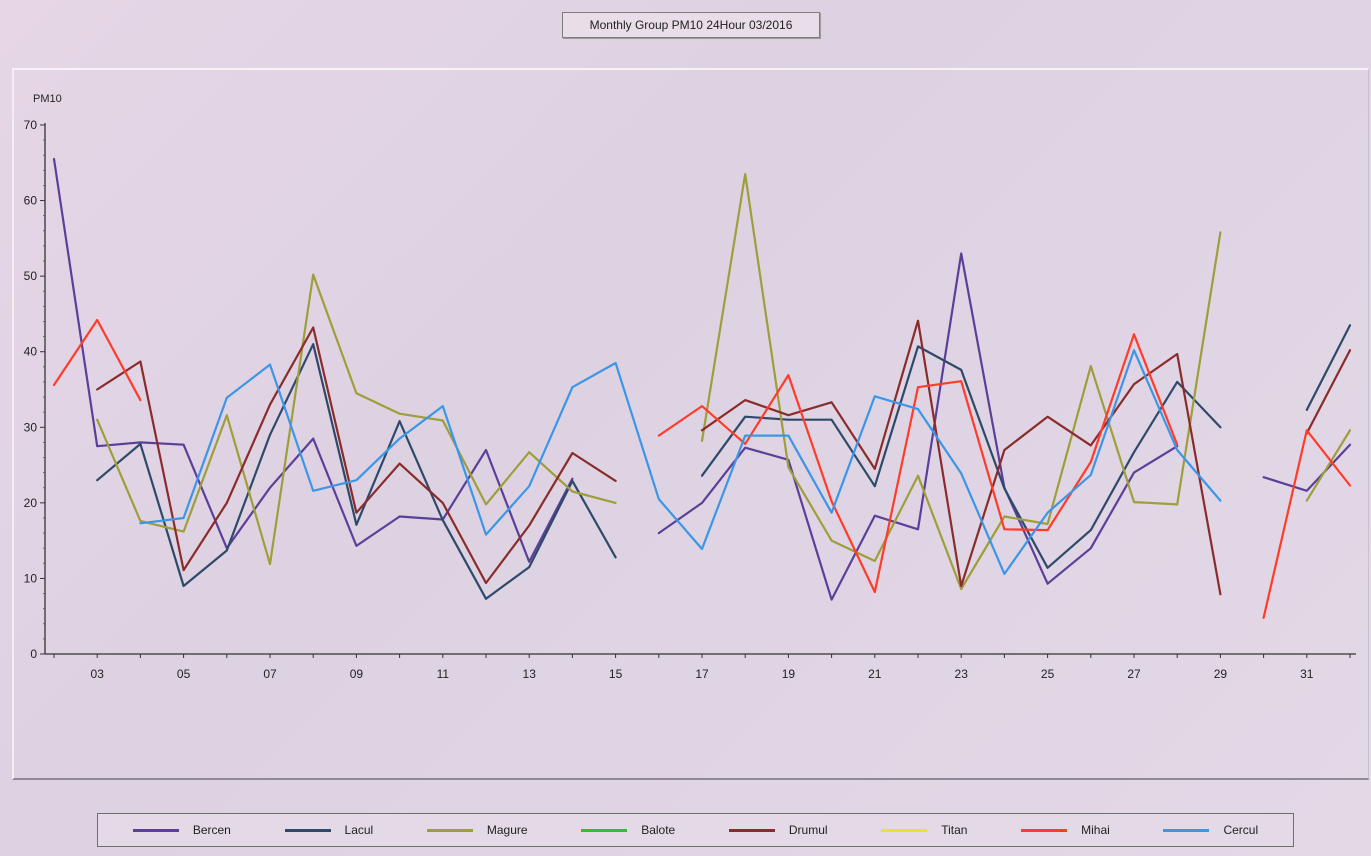 The height and width of the screenshot is (856, 1371). Describe the element at coordinates (98, 674) in the screenshot. I see `x-tick-label: 03` at that location.